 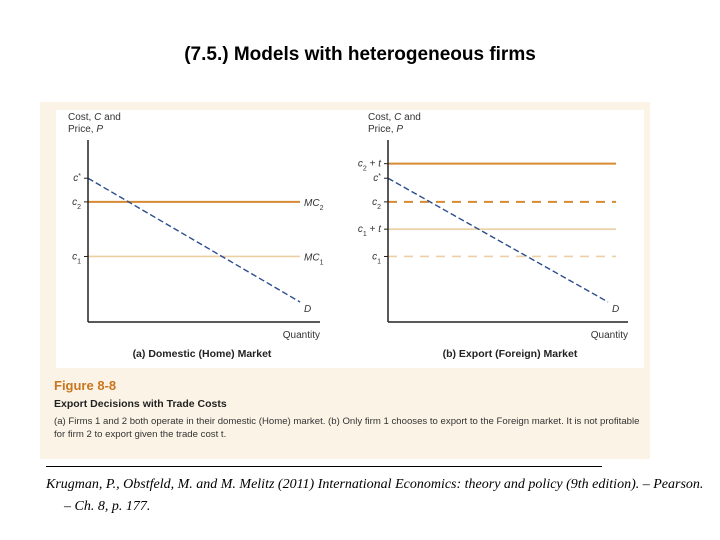 I want to click on figure-number: Figure 8-8, so click(x=85, y=385).